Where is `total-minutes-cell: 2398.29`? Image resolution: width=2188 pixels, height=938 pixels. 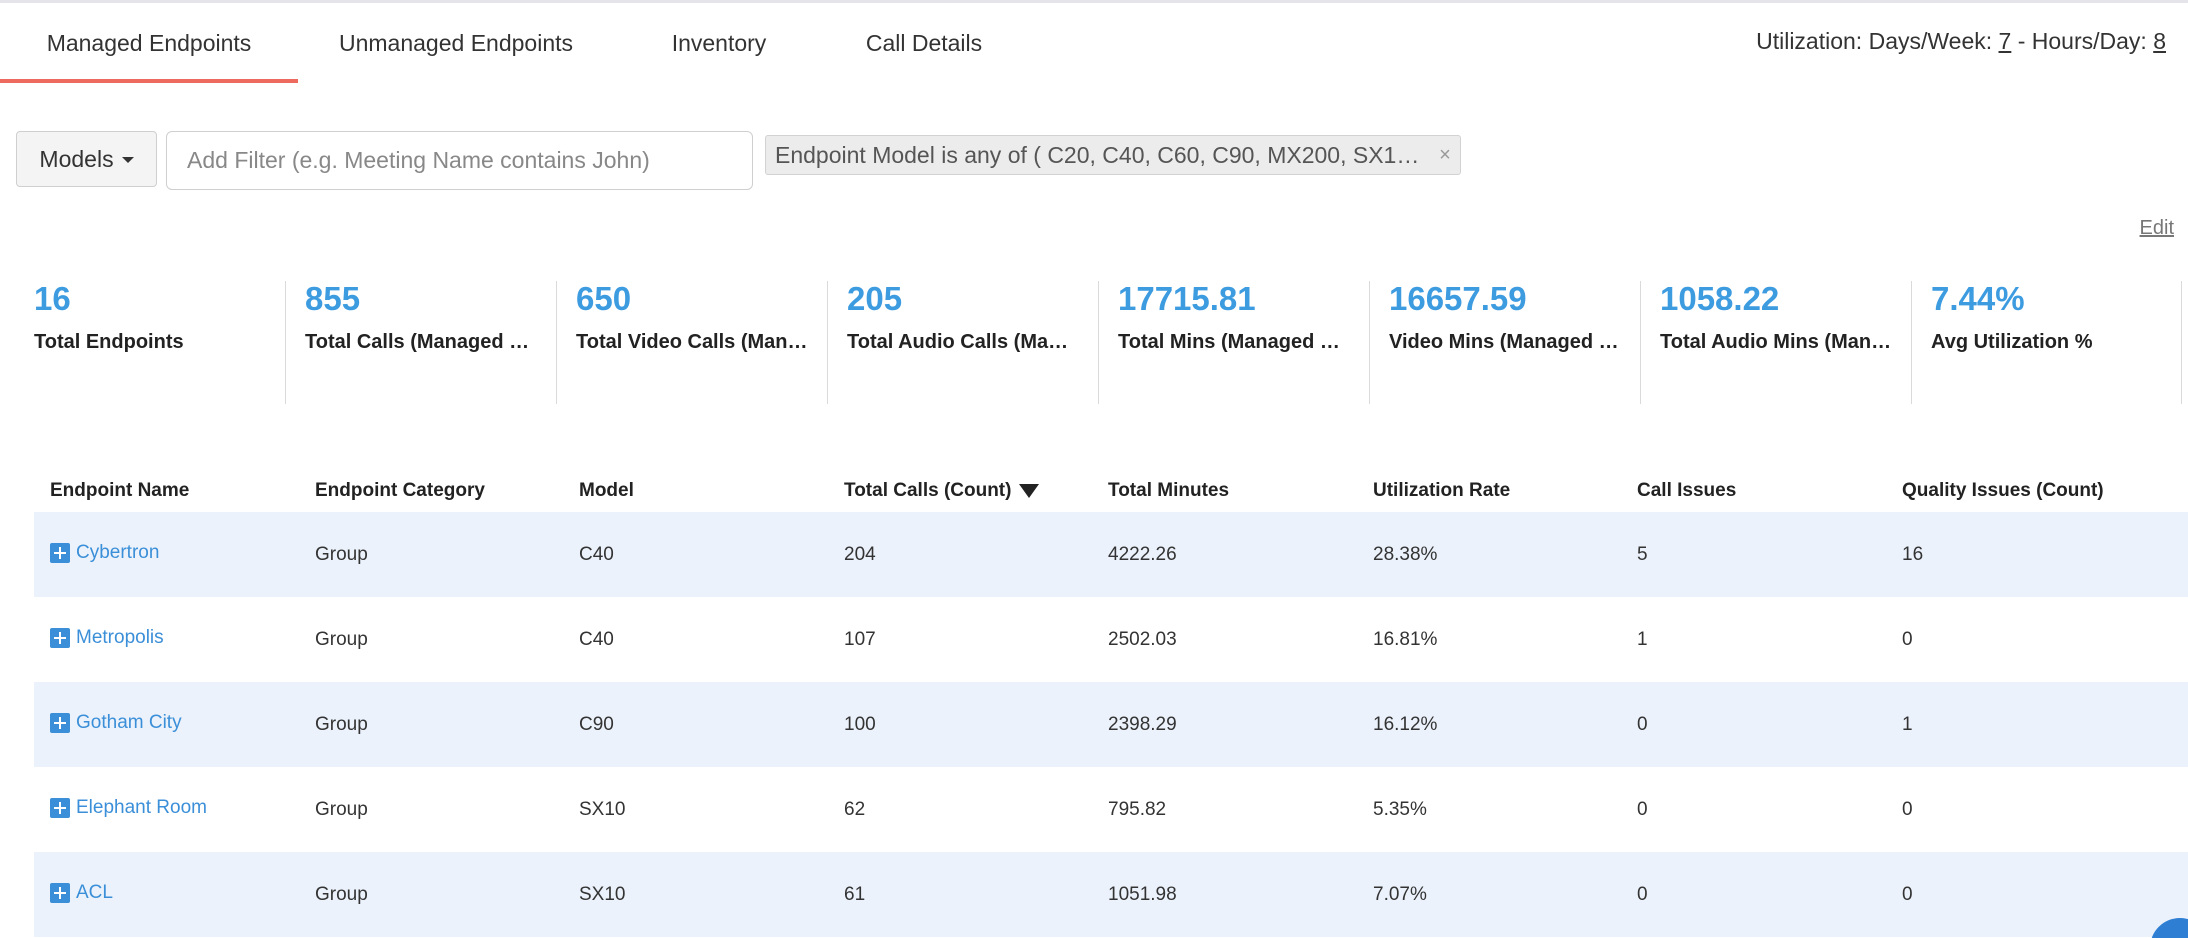 total-minutes-cell: 2398.29 is located at coordinates (1142, 724).